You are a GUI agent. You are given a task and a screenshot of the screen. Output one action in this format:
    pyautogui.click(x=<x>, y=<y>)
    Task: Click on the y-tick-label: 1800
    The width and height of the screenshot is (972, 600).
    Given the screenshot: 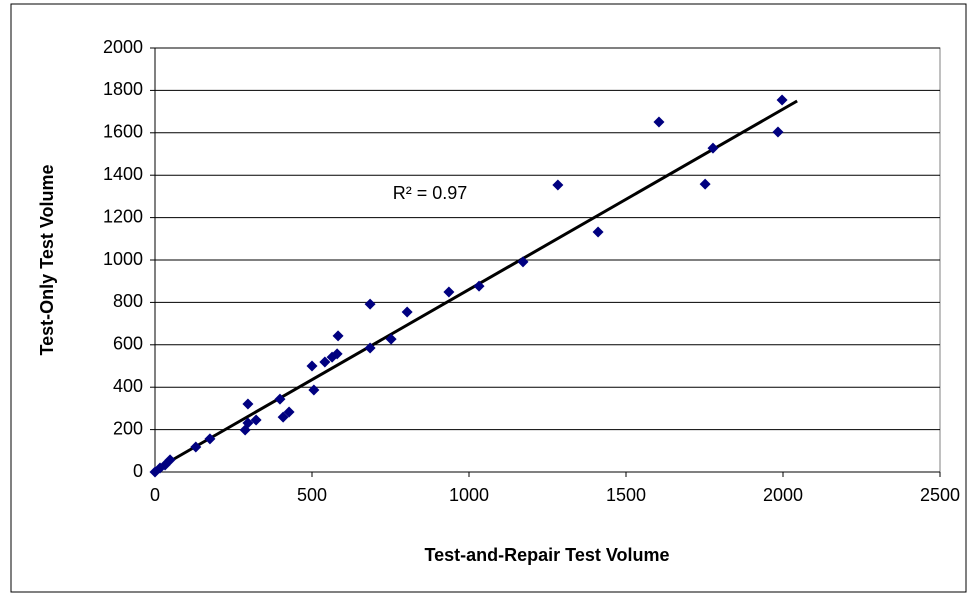 What is the action you would take?
    pyautogui.click(x=123, y=89)
    